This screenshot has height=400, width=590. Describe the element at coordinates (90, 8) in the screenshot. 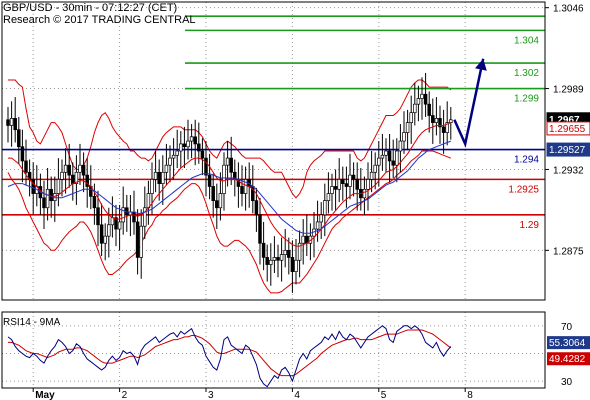

I see `chart-title: GBP/USD - 30min - 07:12:27 (CET)` at that location.